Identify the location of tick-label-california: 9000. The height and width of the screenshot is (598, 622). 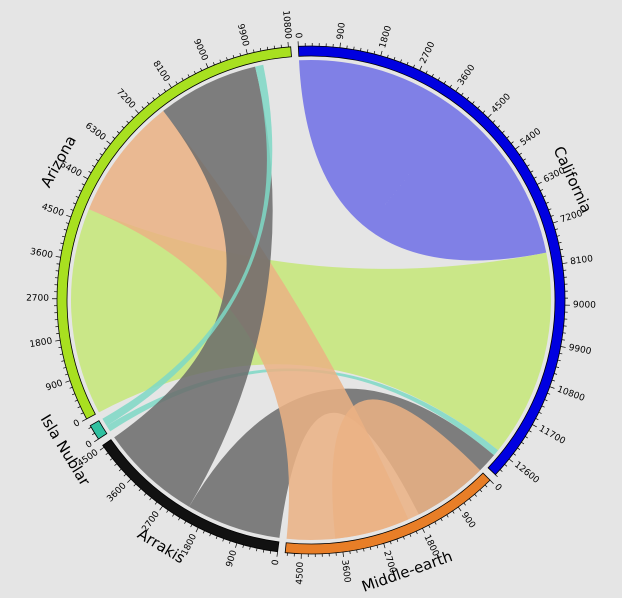
(584, 305).